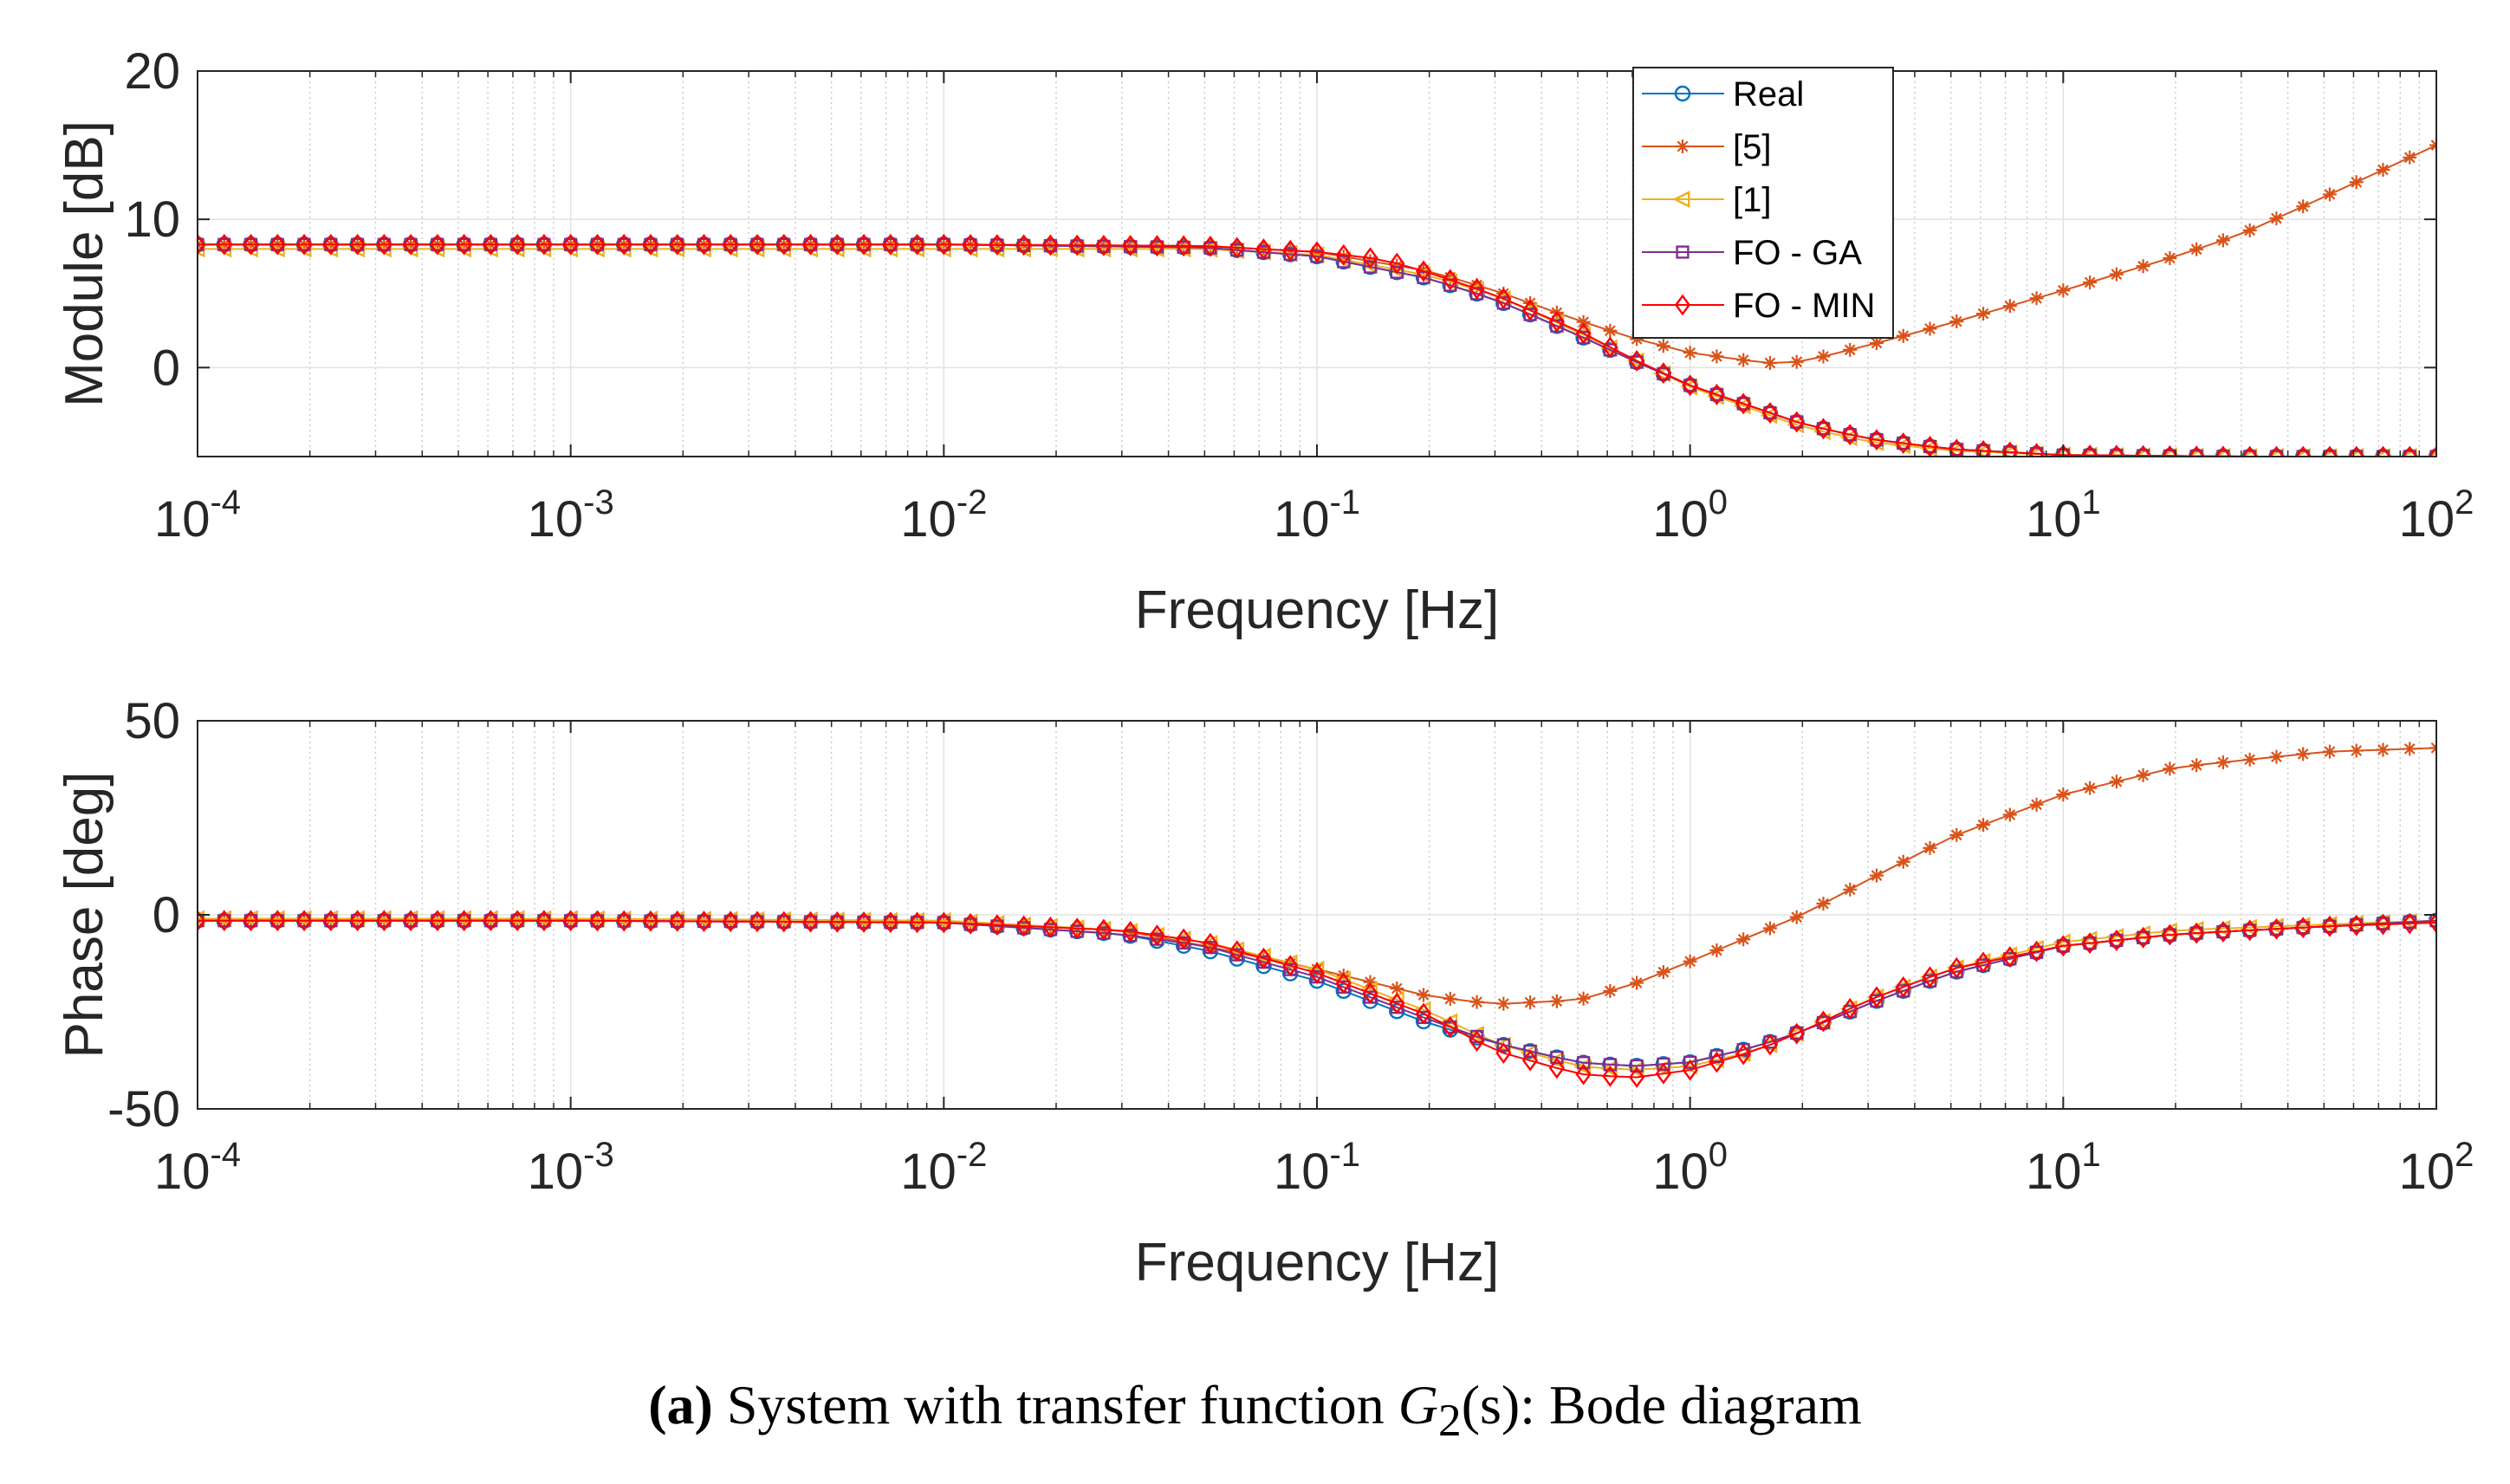 This screenshot has width=2510, height=1484. I want to click on phase-y-axis-label: Phase [deg], so click(84, 915).